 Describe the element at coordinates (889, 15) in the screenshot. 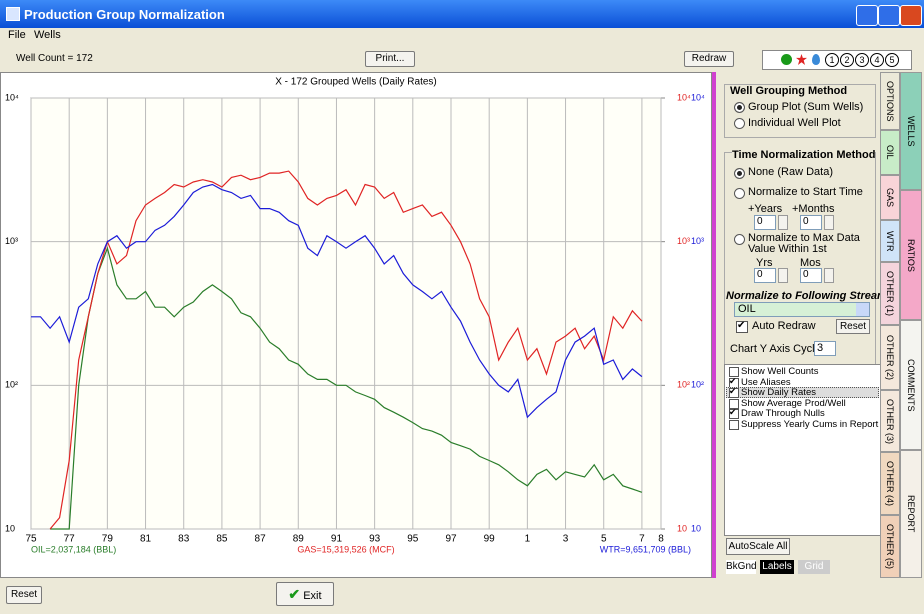

I see `maximize-button` at that location.